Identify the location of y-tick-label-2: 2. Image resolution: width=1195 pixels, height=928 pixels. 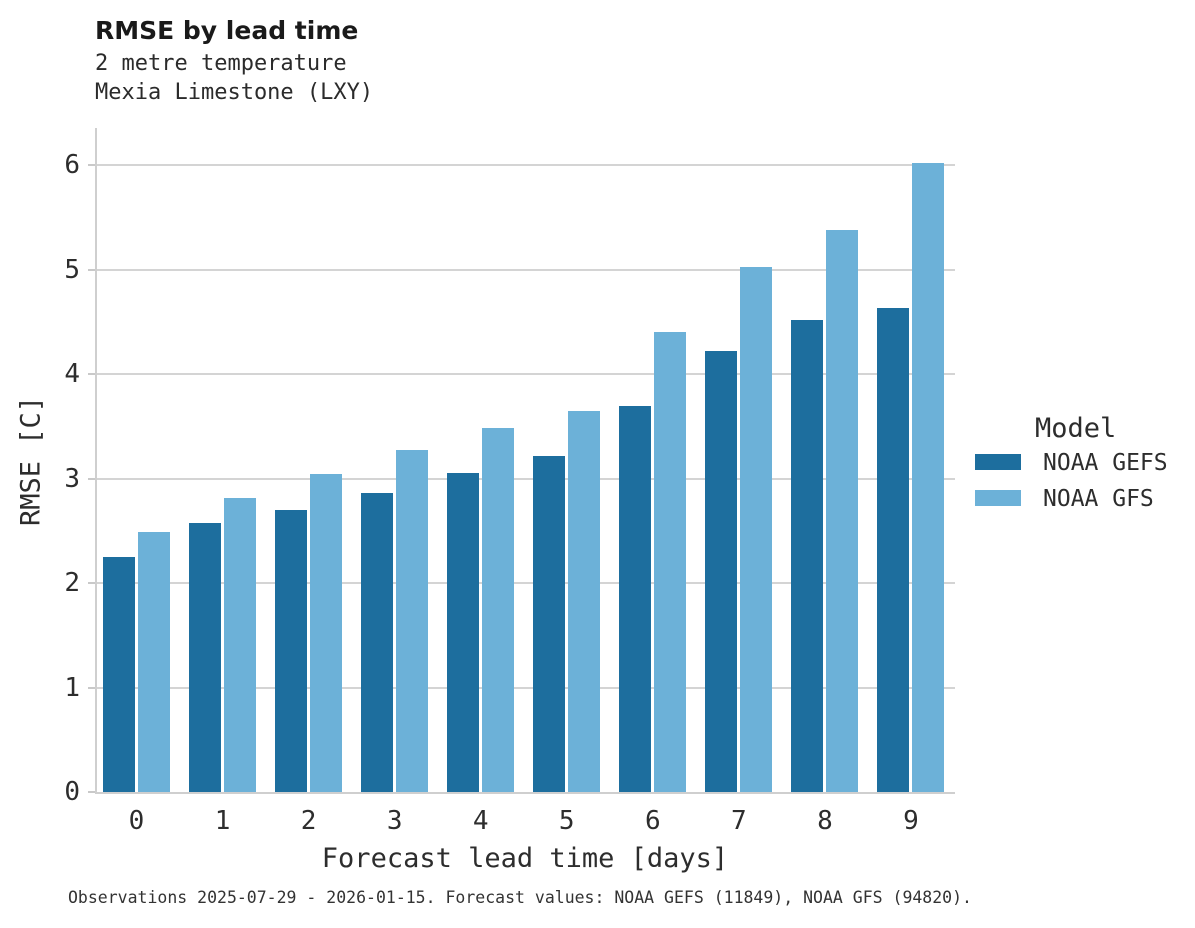
(72, 583).